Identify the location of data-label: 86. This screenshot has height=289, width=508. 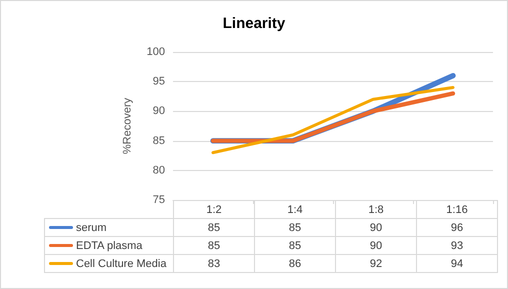
(295, 263).